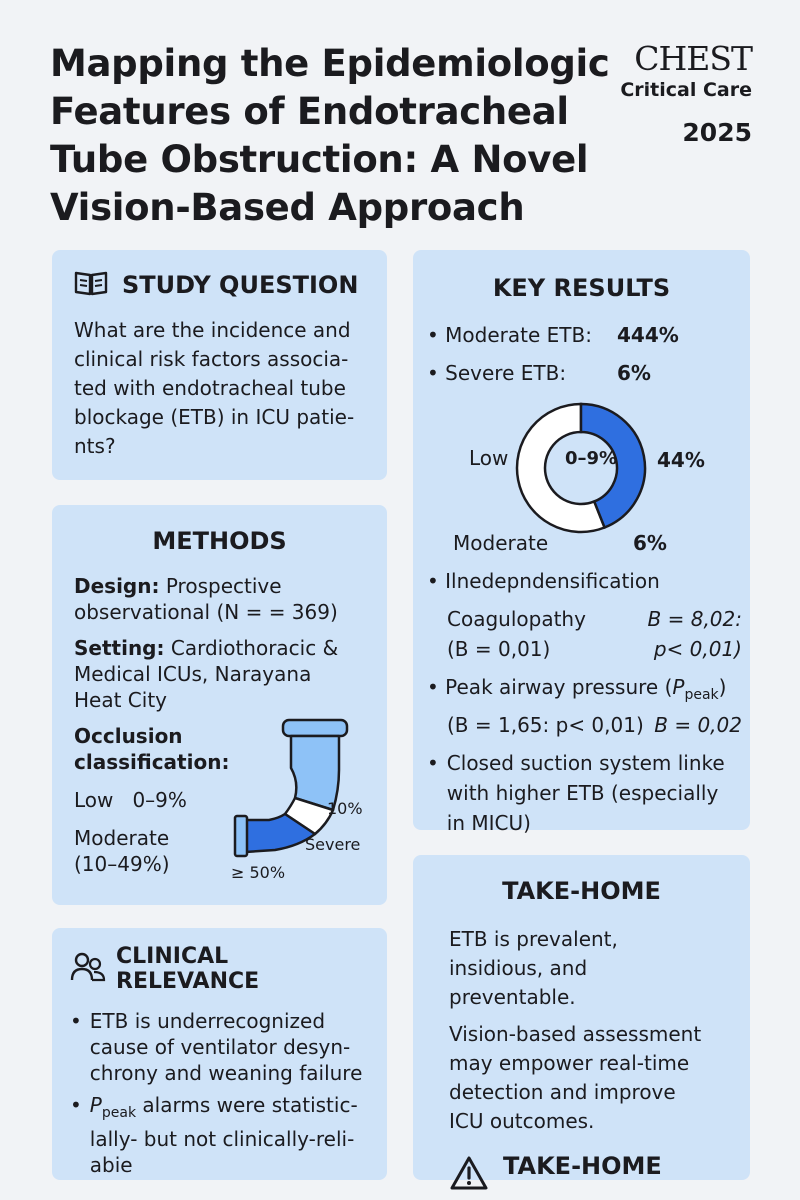  Describe the element at coordinates (581, 288) in the screenshot. I see `key-results-heading: KEY RESULTS` at that location.